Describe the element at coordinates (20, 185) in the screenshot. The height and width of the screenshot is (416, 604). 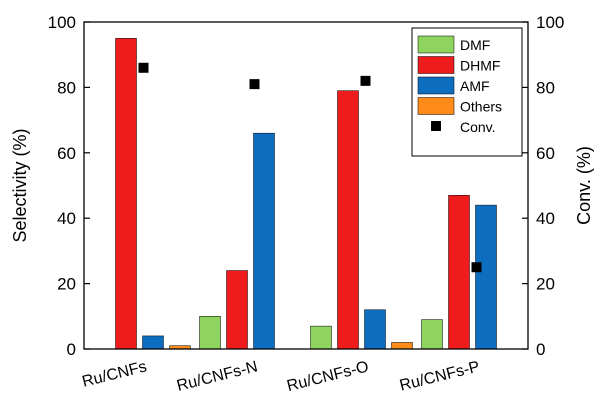
I see `left-axis-title: Selectivity (%)` at that location.